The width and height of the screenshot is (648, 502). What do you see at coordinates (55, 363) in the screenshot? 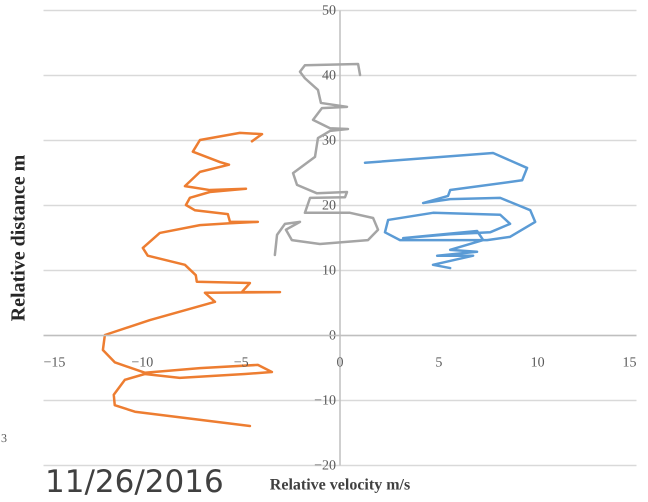
I see `x-tick-label: −15` at bounding box center [55, 363].